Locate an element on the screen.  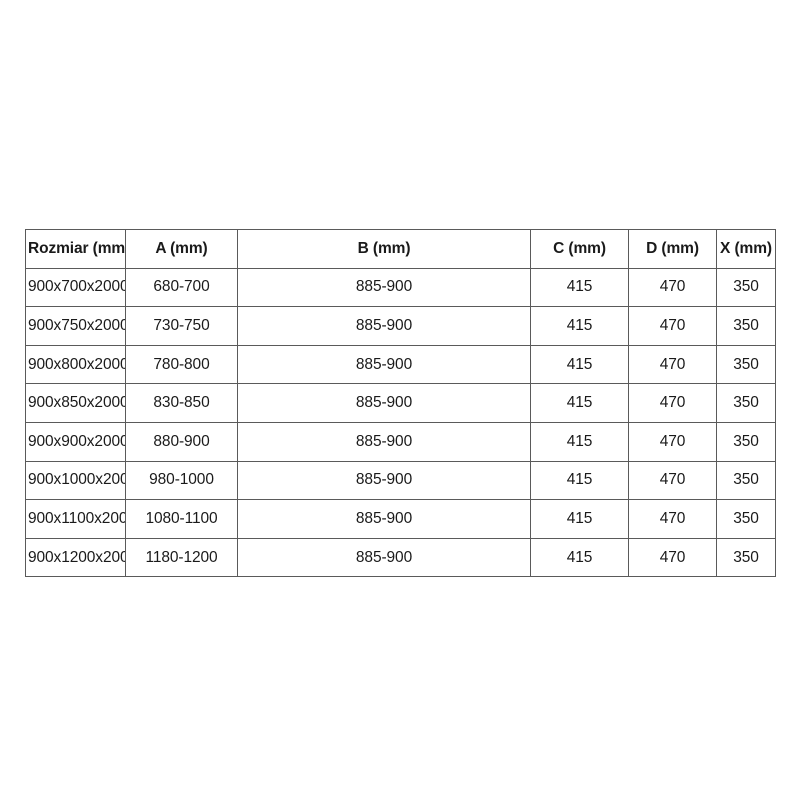
cell-size: 900x1000x2000 is located at coordinates (75, 480).